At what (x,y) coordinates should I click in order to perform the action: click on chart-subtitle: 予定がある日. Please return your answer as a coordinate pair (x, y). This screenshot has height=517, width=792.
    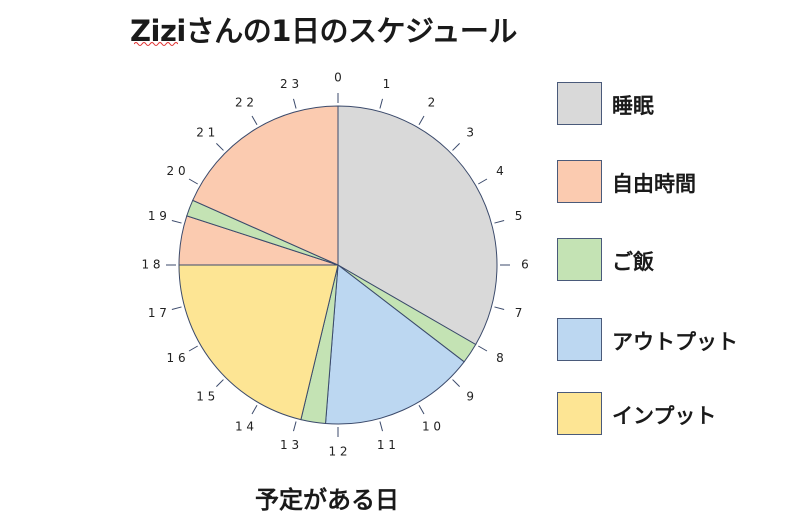
    Looking at the image, I should click on (327, 500).